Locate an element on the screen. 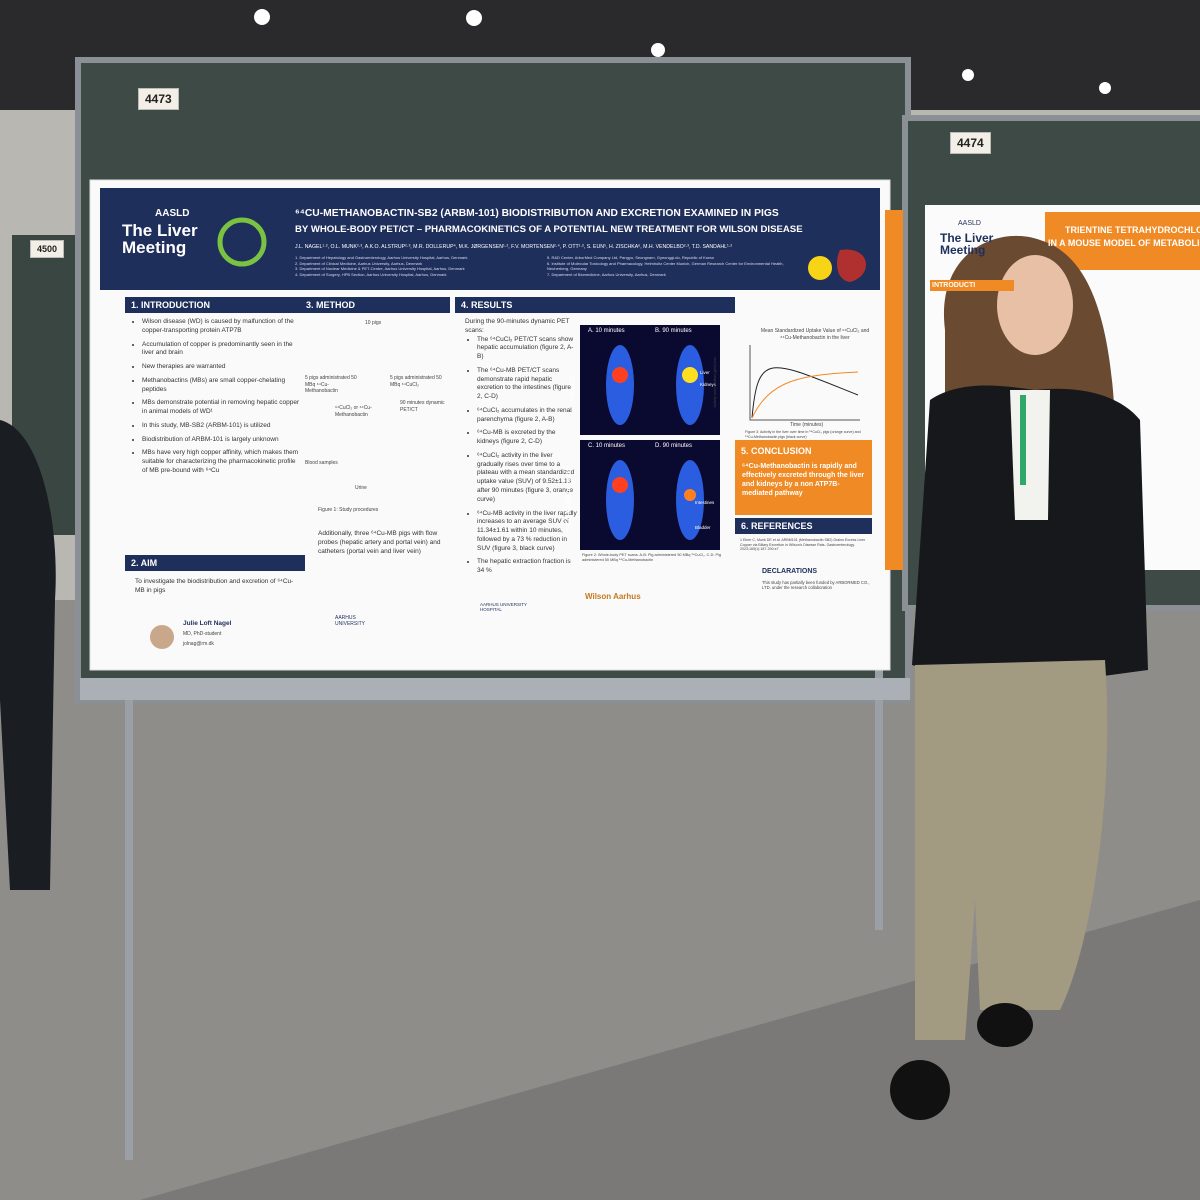 The width and height of the screenshot is (1200, 1200). visitor is located at coordinates (28, 655).